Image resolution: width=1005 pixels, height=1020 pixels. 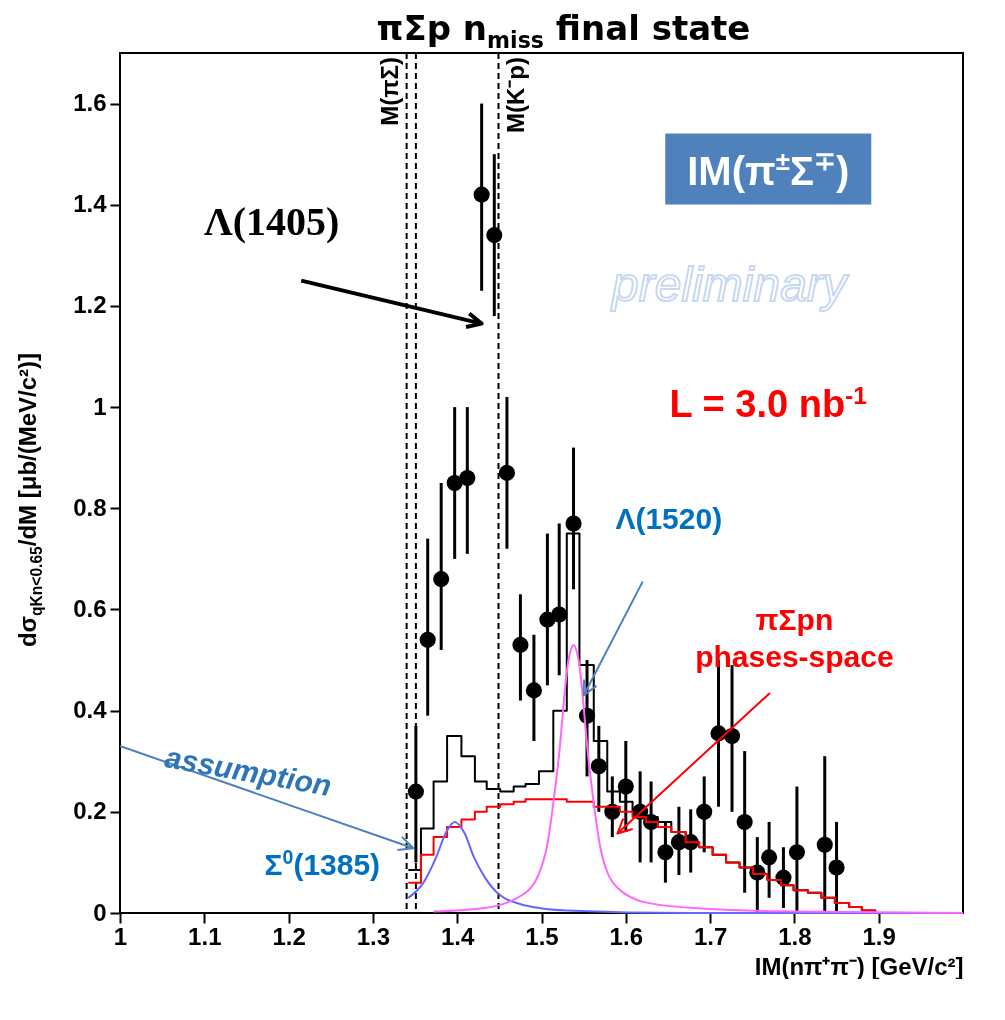 I want to click on annotation: assumption, so click(x=248, y=771).